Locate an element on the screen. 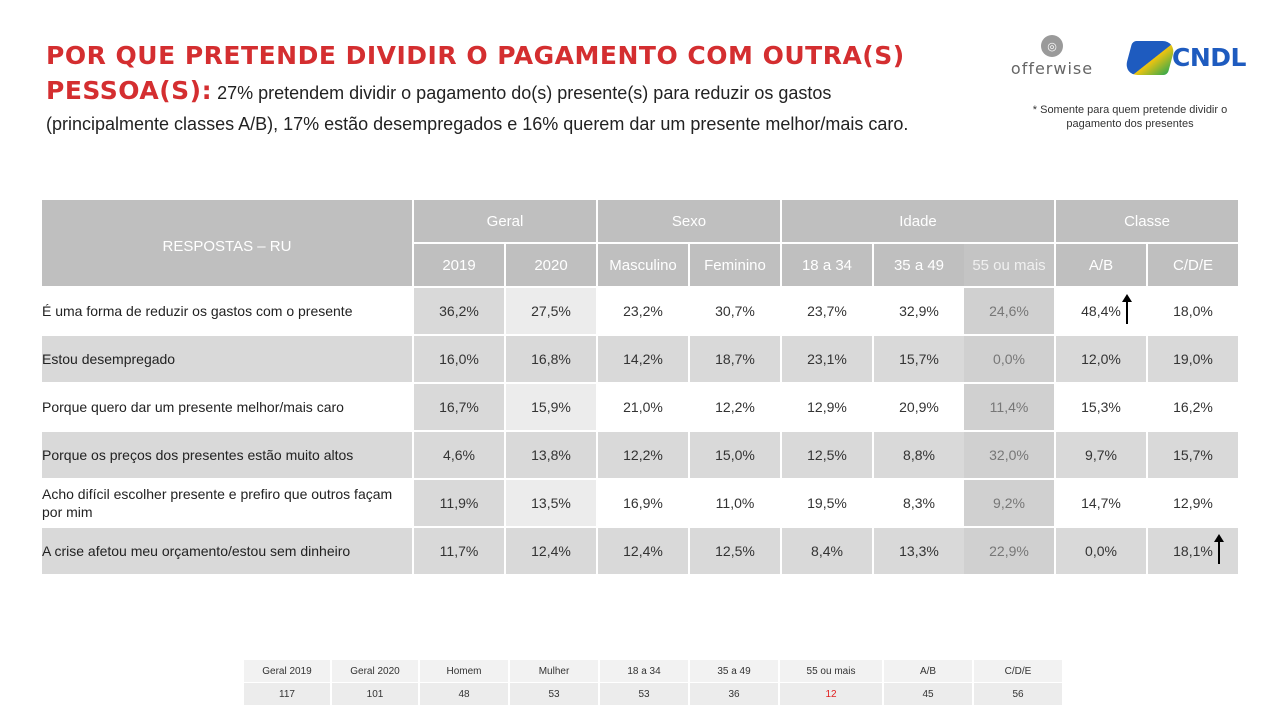 This screenshot has width=1280, height=720. table-cell: 4,6% is located at coordinates (459, 455).